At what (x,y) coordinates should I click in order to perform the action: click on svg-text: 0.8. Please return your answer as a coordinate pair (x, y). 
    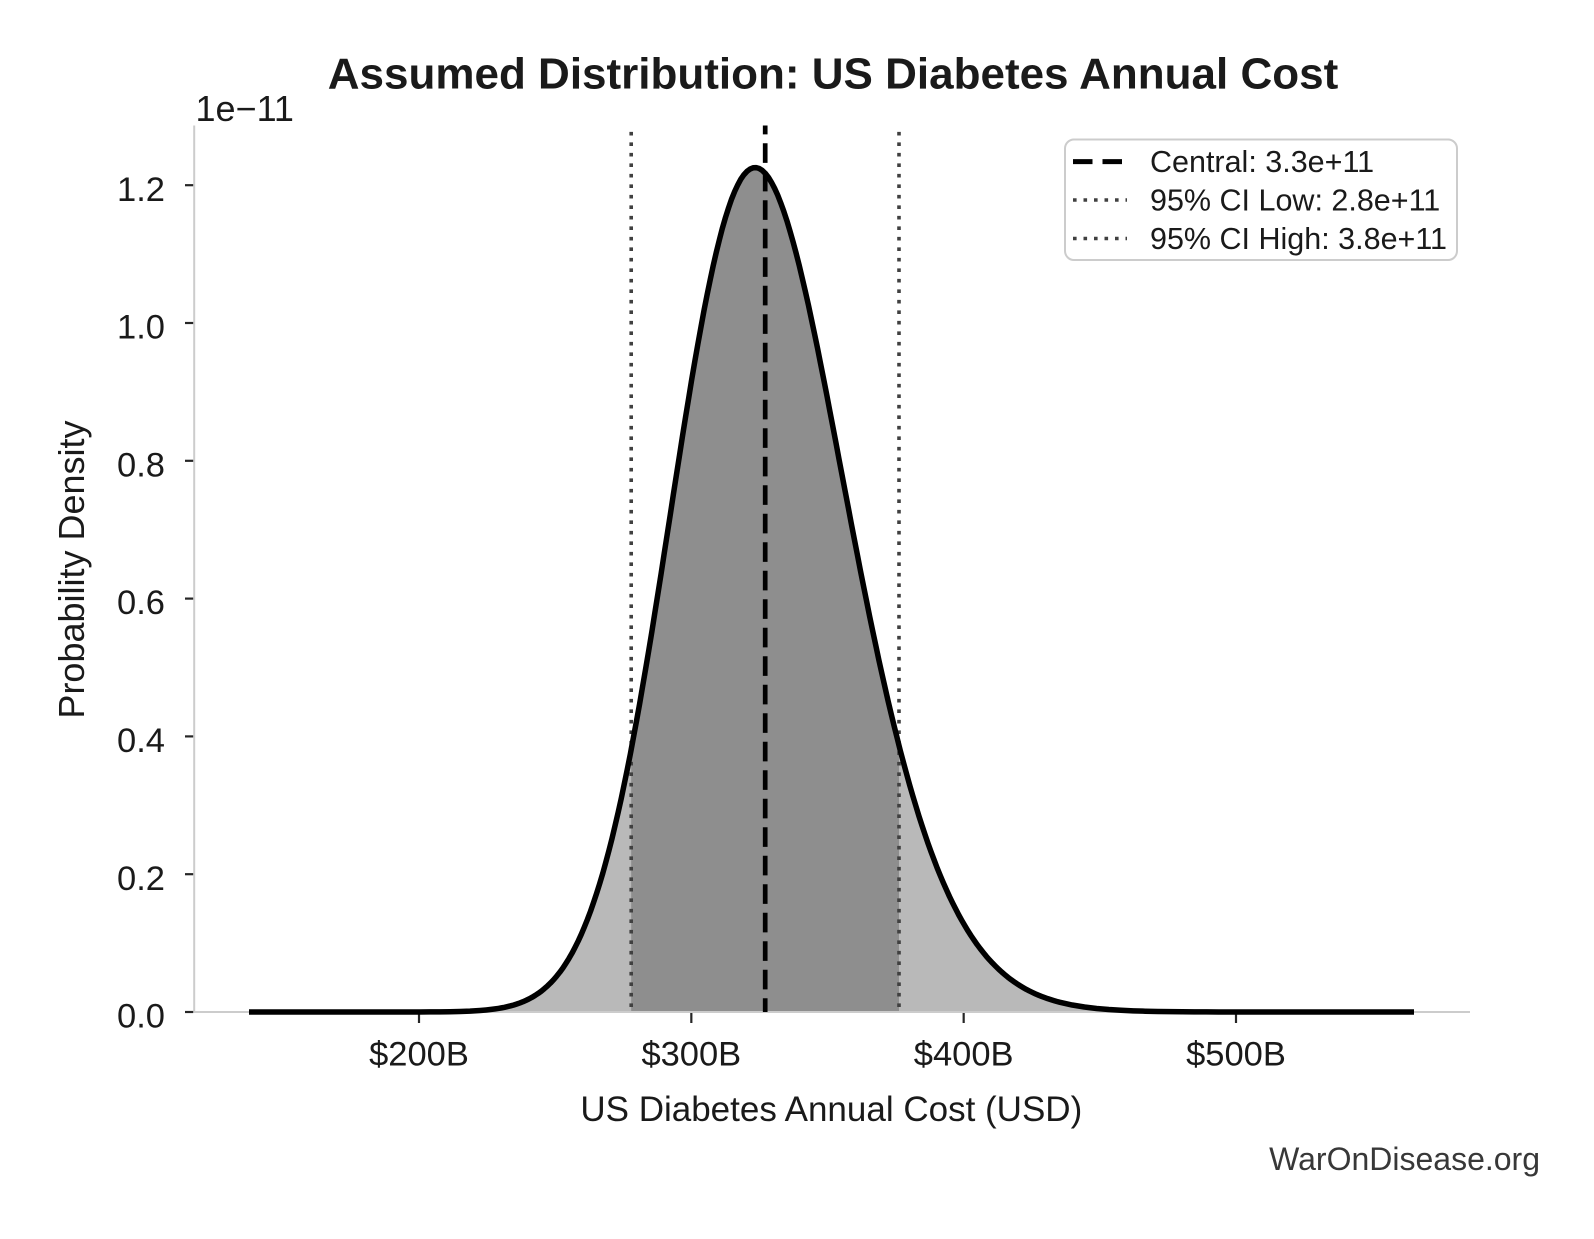
    Looking at the image, I should click on (141, 465).